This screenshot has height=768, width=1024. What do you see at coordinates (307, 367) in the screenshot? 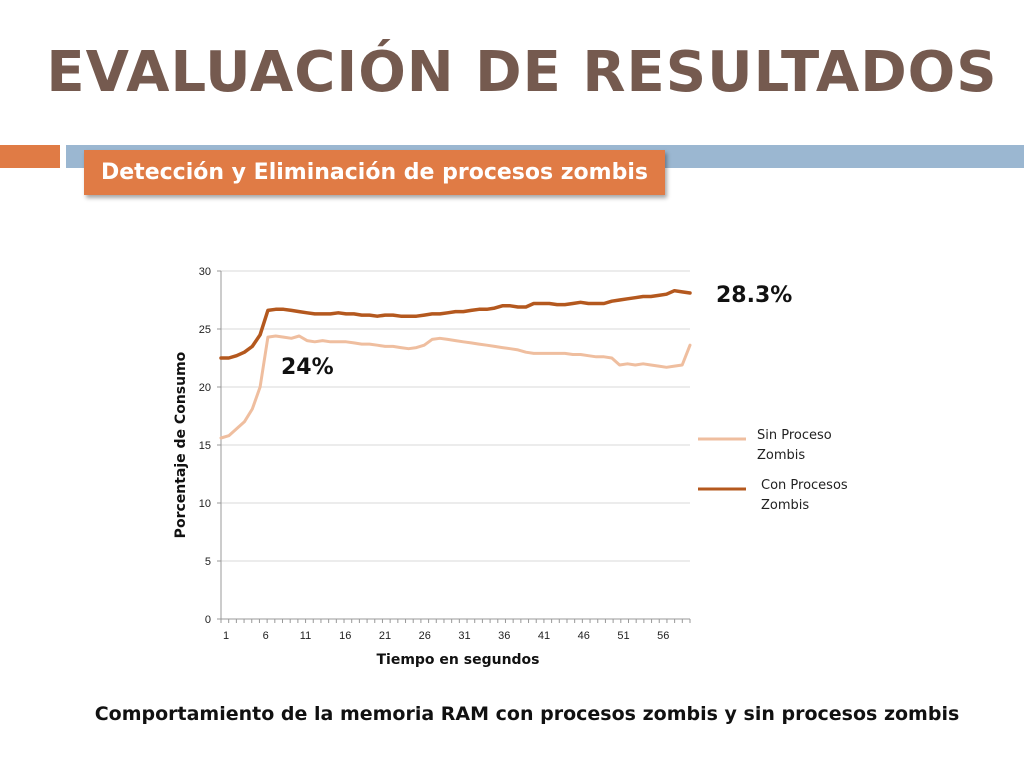
I see `value-annotation: 24%` at bounding box center [307, 367].